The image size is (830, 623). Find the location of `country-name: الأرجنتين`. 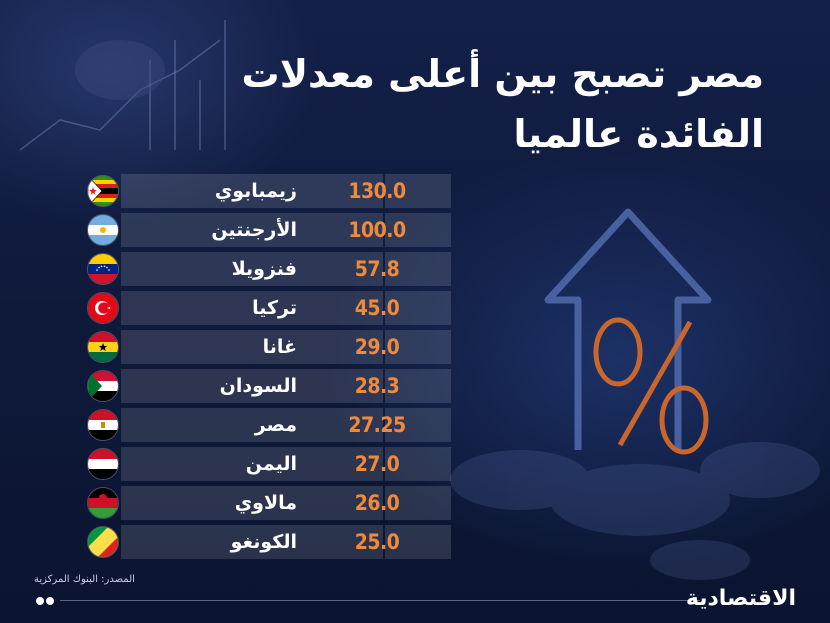

country-name: الأرجنتين is located at coordinates (254, 230).